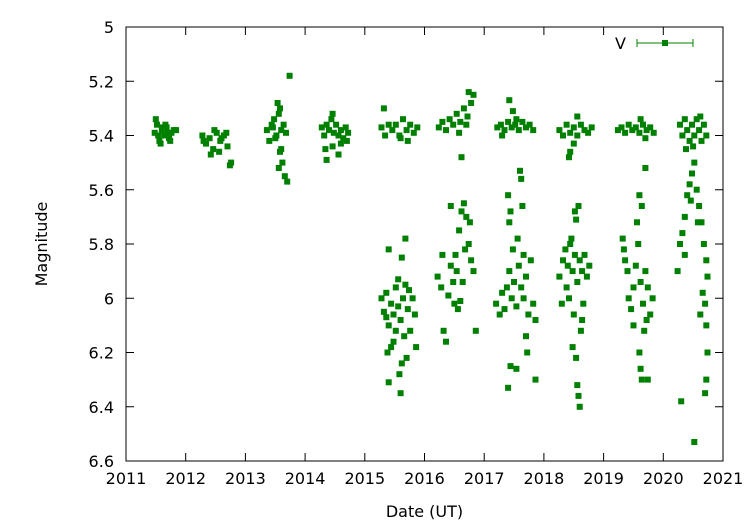 The width and height of the screenshot is (751, 526). What do you see at coordinates (620, 43) in the screenshot?
I see `legend-label-v: V` at bounding box center [620, 43].